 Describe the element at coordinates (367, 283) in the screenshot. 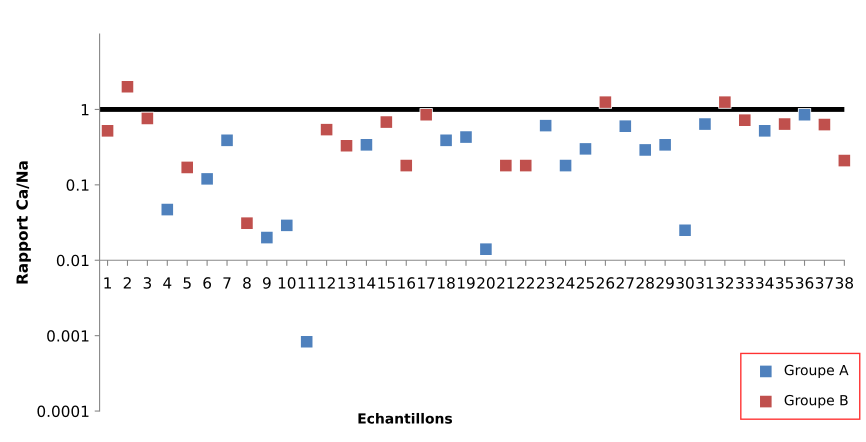

I see `x-tick-label: 14` at that location.